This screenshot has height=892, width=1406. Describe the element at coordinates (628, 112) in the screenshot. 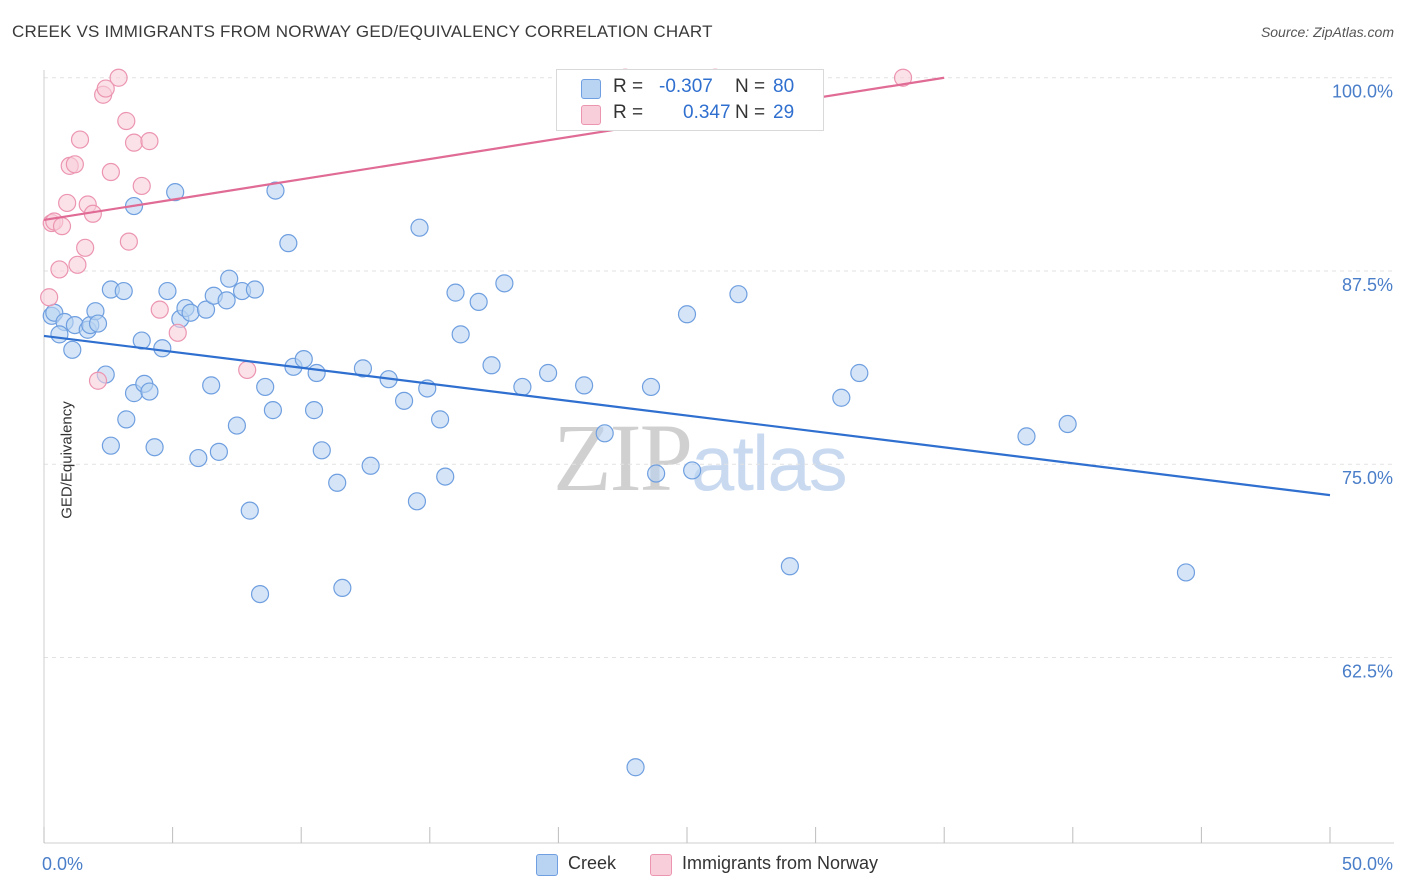

I see `legend-r-label: R =` at that location.